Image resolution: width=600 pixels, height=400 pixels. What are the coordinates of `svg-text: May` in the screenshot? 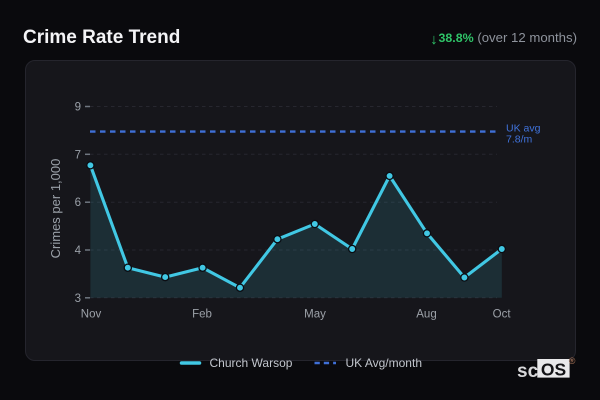 It's located at (315, 315).